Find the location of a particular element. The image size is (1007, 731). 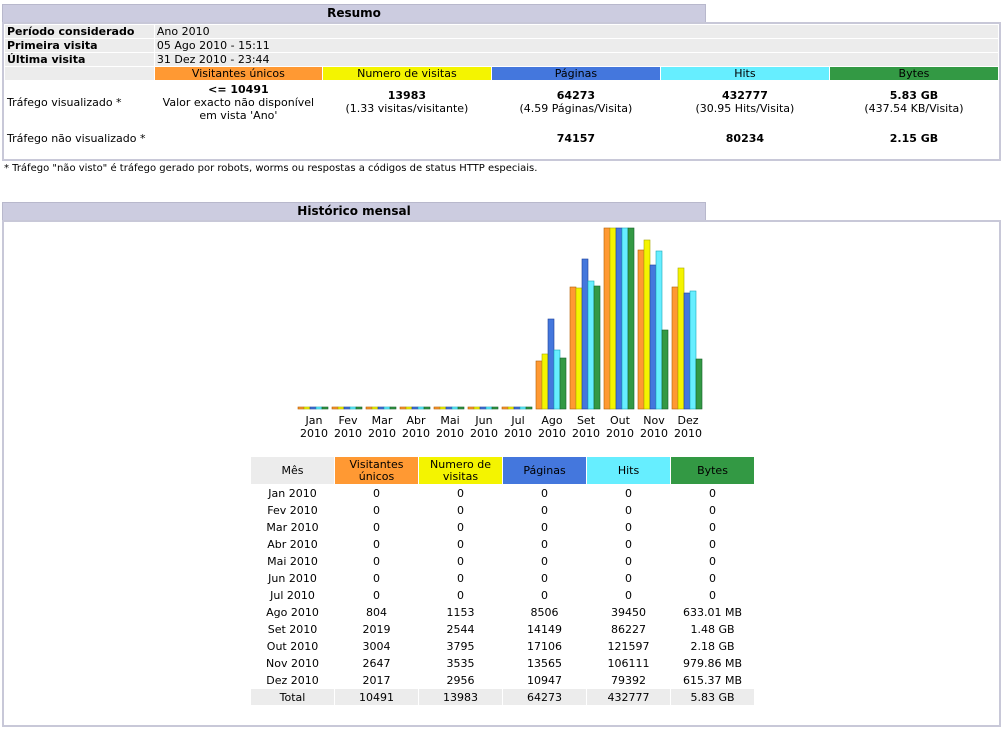

table-row: Mar 2010 0 0 0 0 0 is located at coordinates (502, 527).